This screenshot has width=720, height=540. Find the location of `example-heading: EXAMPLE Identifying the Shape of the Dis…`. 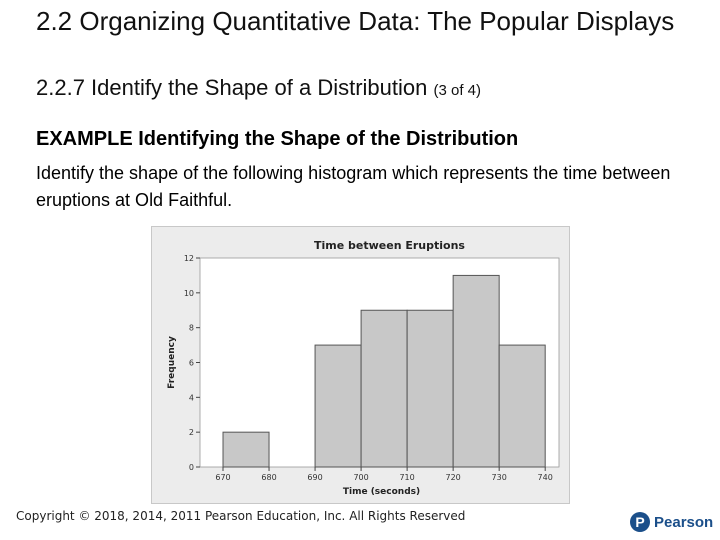

example-heading: EXAMPLE Identifying the Shape of the Dis… is located at coordinates (277, 139).